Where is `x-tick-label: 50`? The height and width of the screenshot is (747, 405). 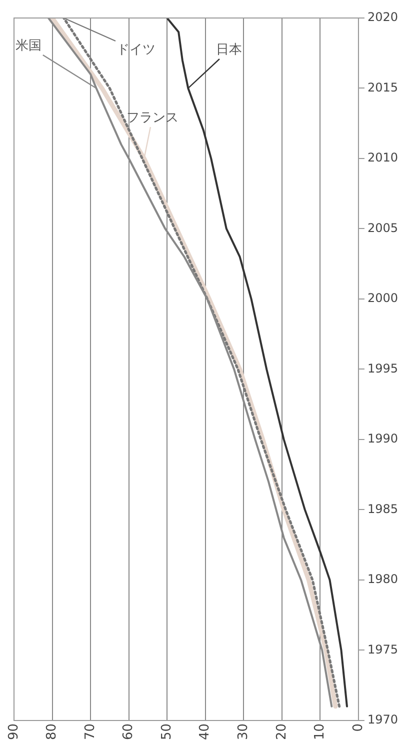
x-tick-label: 50 is located at coordinates (166, 731).